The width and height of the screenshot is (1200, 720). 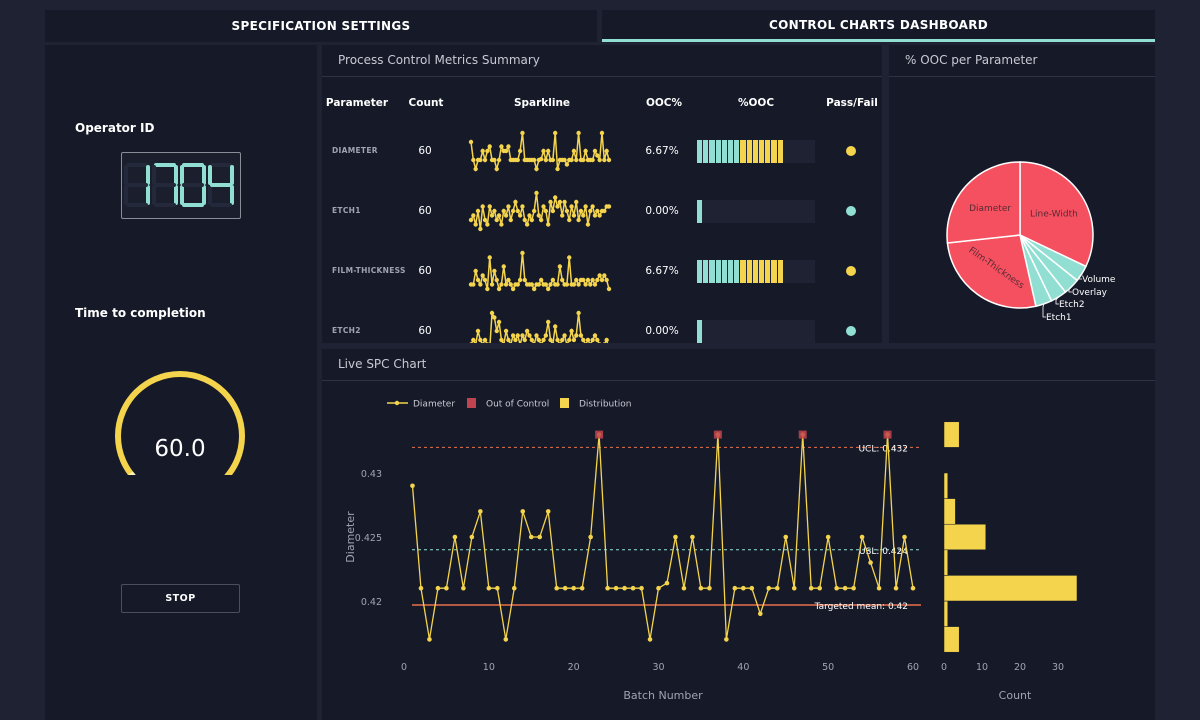 What do you see at coordinates (664, 103) in the screenshot?
I see `header-ooc-percent: OOC%` at bounding box center [664, 103].